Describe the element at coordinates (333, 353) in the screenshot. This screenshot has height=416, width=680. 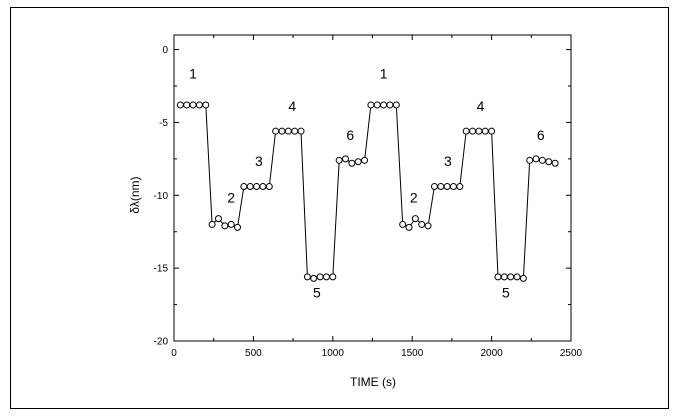
I see `x-tick-label: 1000` at that location.